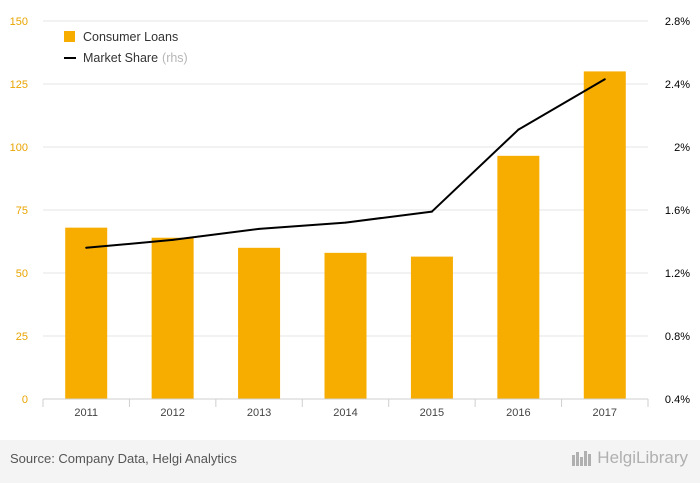  What do you see at coordinates (123, 458) in the screenshot?
I see `source-note: Source: Company Data, Helgi Analytics` at bounding box center [123, 458].